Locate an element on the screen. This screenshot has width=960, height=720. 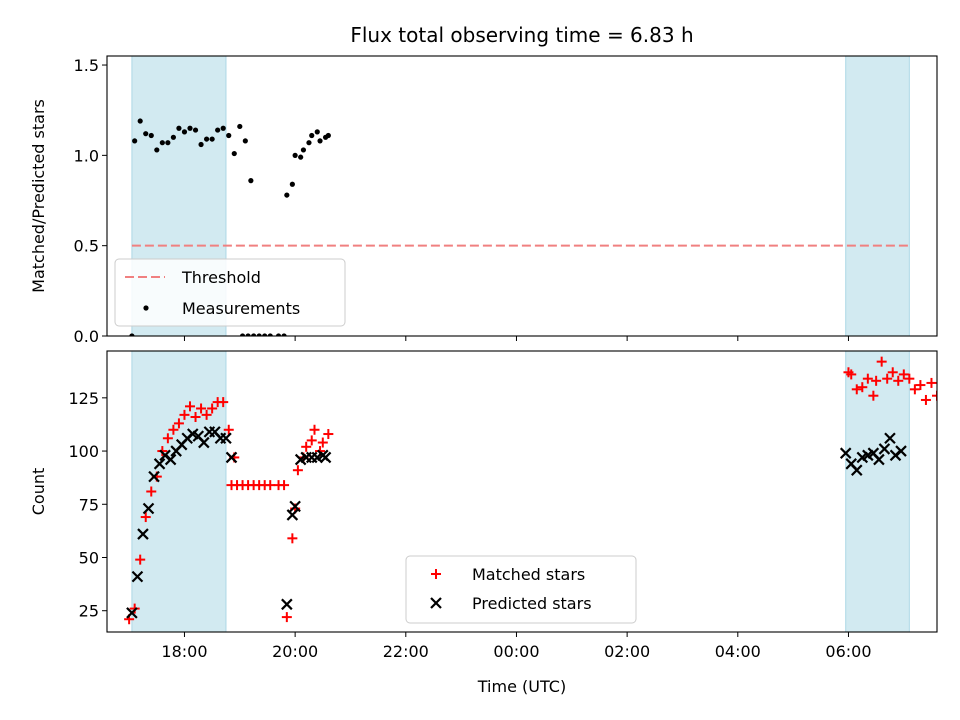
legend-bottom: Matched stars Predicted stars is located at coordinates (521, 589).